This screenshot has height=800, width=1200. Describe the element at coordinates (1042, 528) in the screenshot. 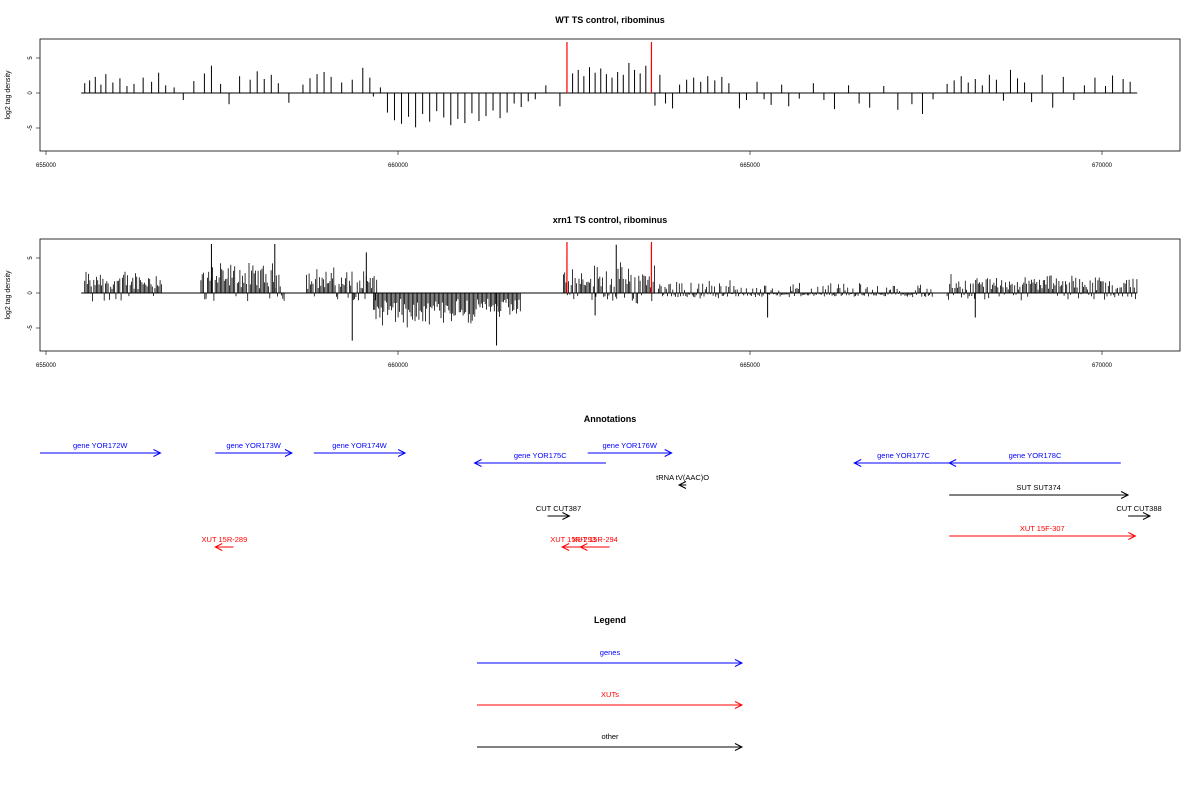

I see `annotation-label: XUT 15F-307` at that location.